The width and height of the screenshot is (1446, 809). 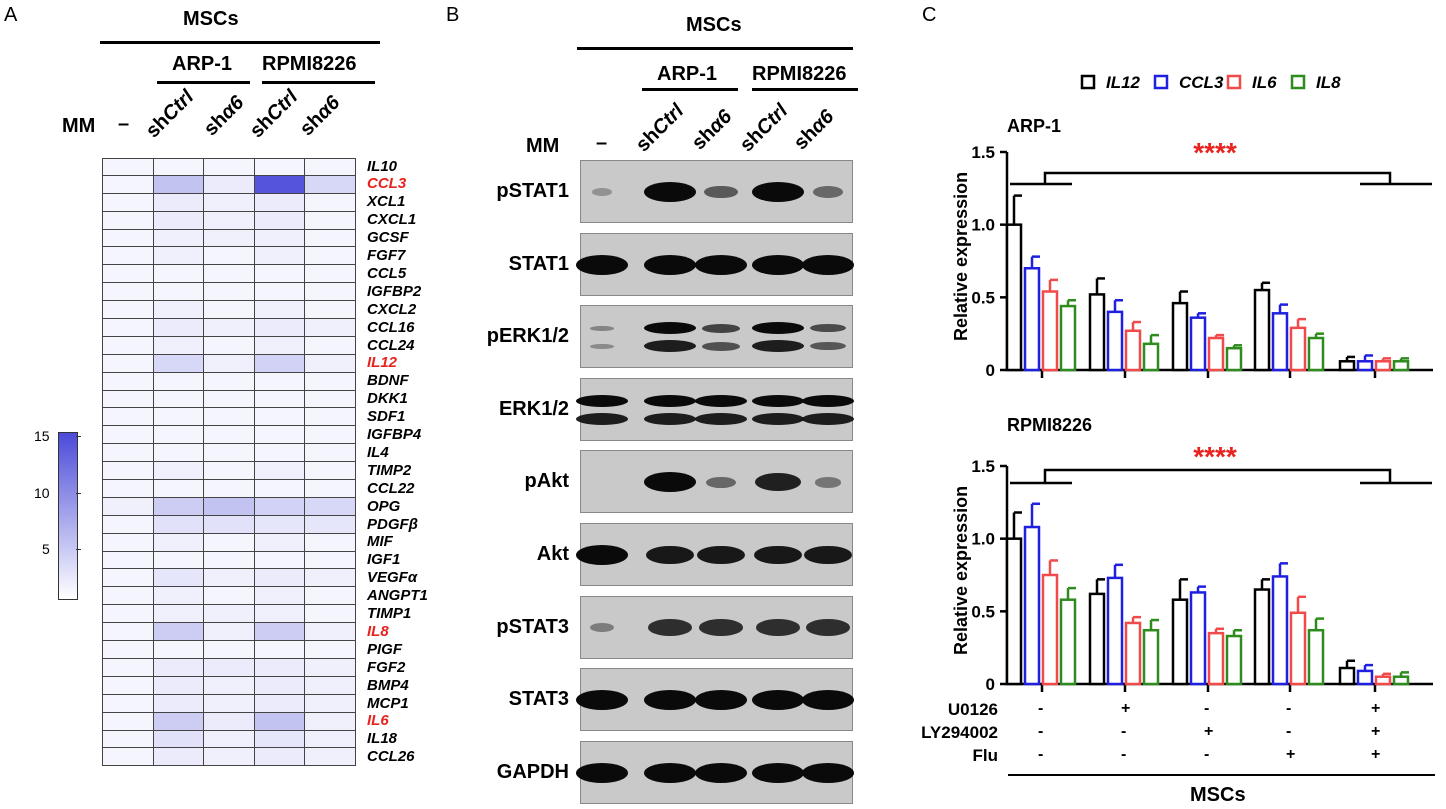 I want to click on panel-a-col-label: shα6, so click(x=224, y=116).